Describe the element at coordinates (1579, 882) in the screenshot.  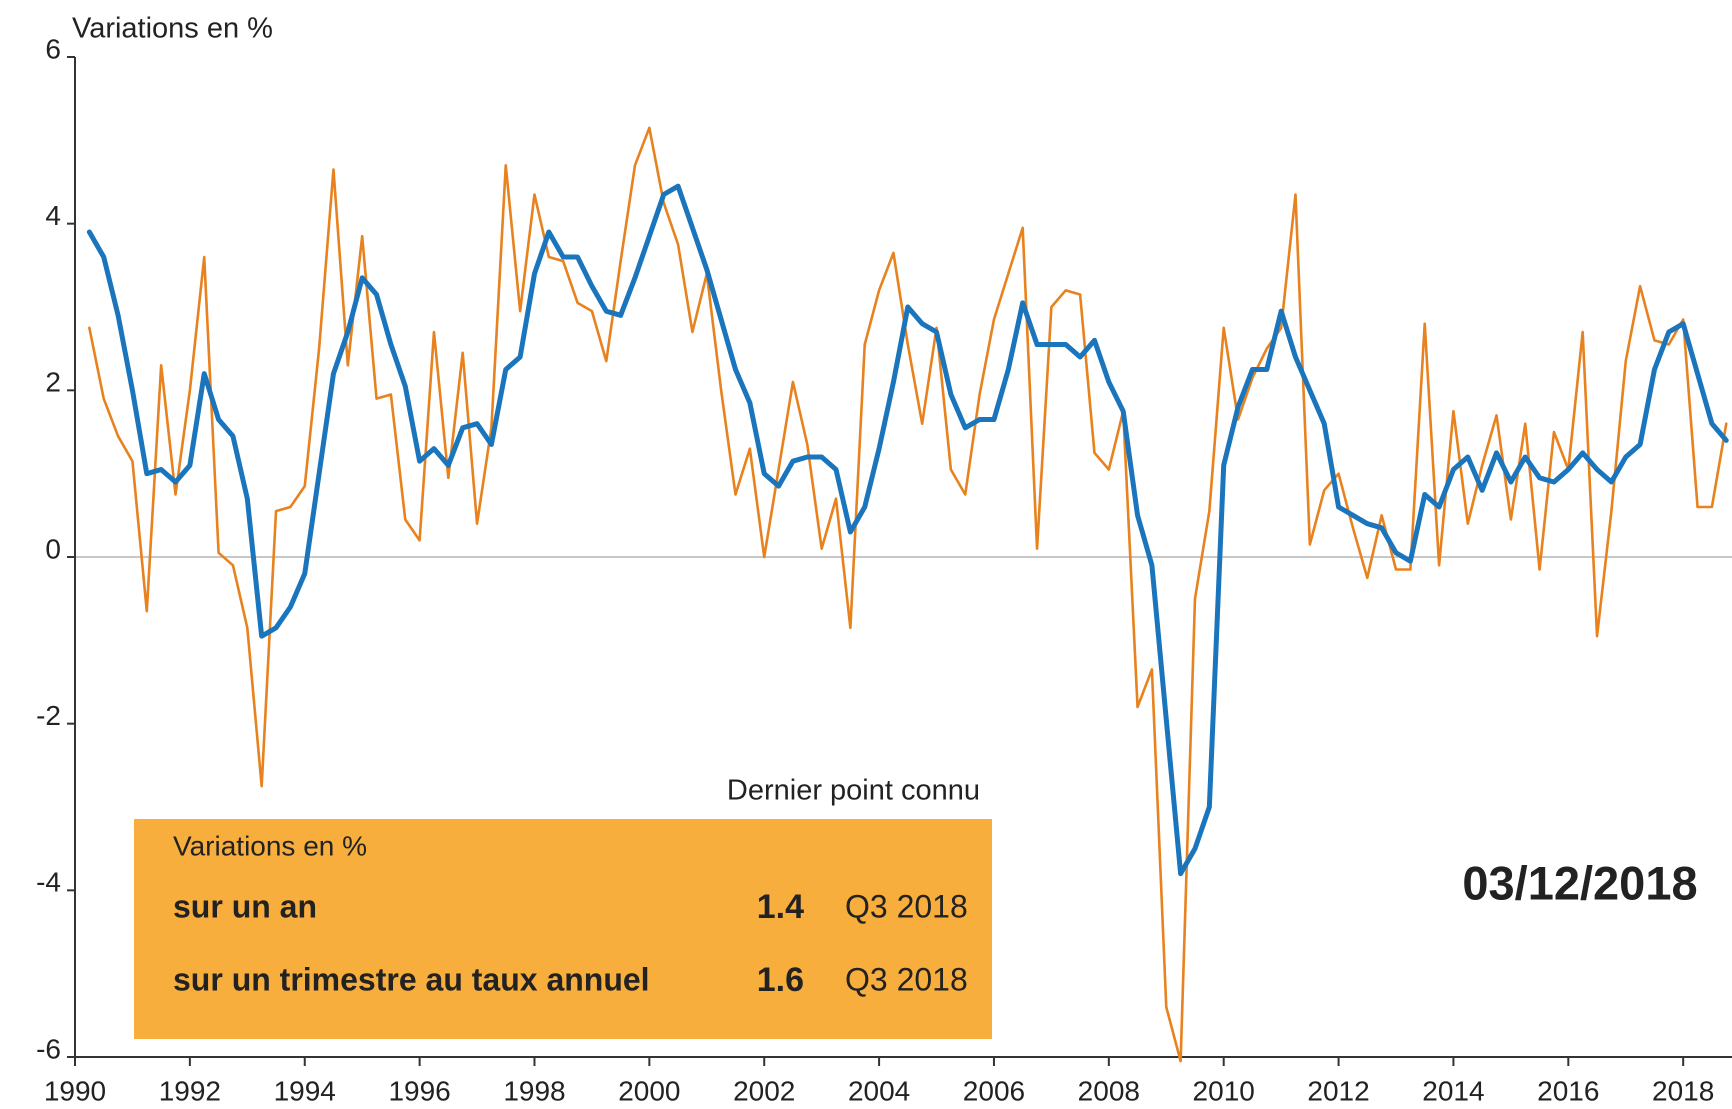
I see `date-stamp: 03/12/2018` at that location.